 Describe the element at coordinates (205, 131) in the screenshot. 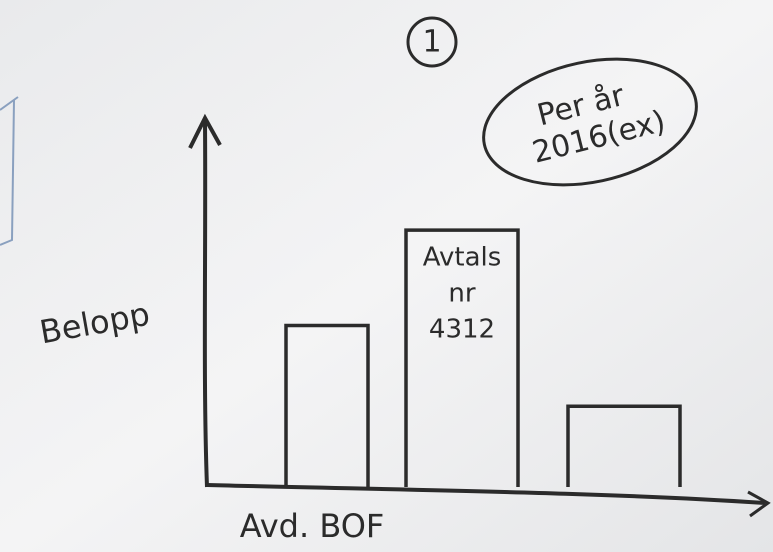

I see `y-axis-arrow` at that location.